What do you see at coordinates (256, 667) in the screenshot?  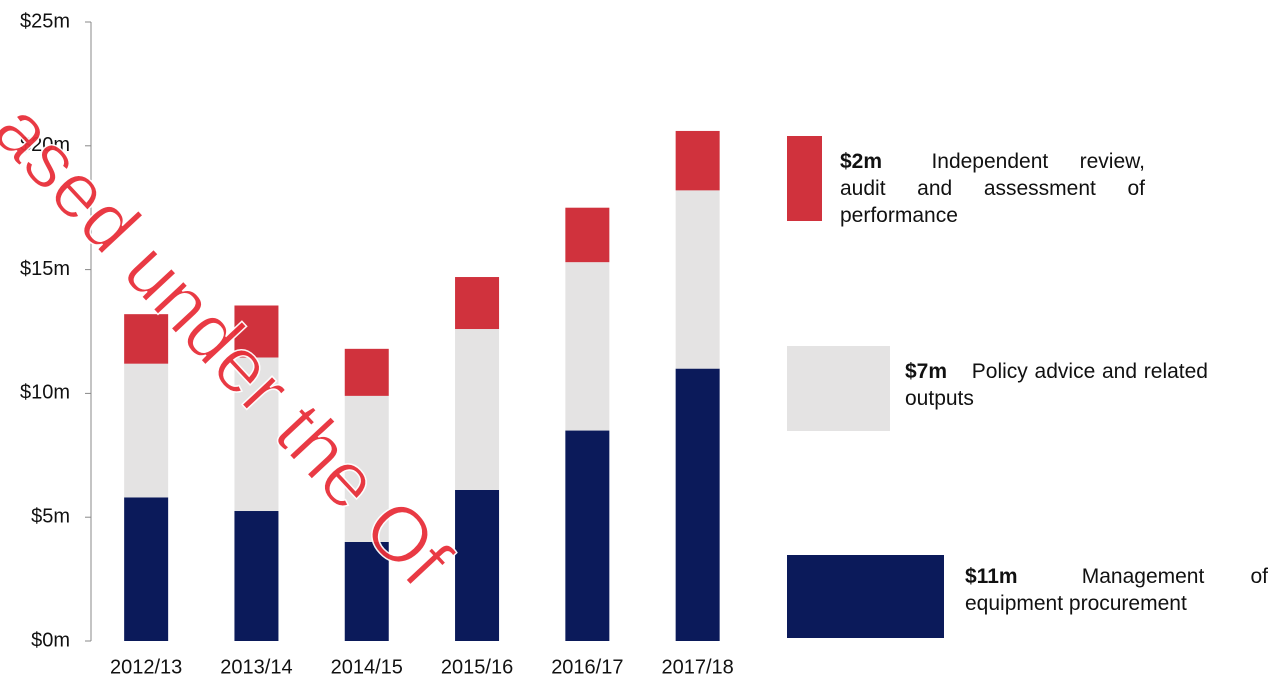 I see `x-tick-label: 2013/14` at bounding box center [256, 667].